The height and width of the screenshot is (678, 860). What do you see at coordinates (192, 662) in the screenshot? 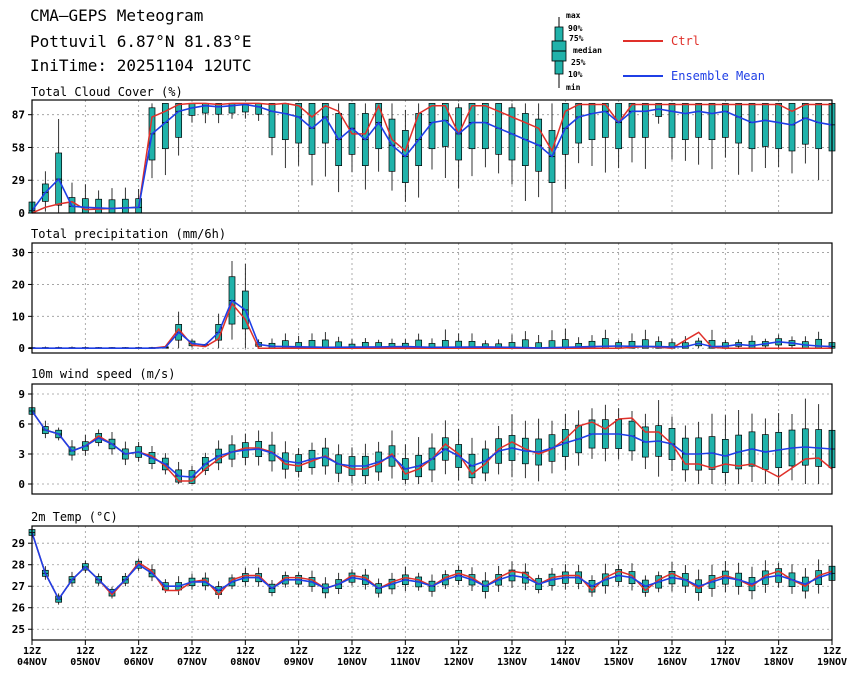
I see `x-tick-date: 07NOV` at bounding box center [192, 662].